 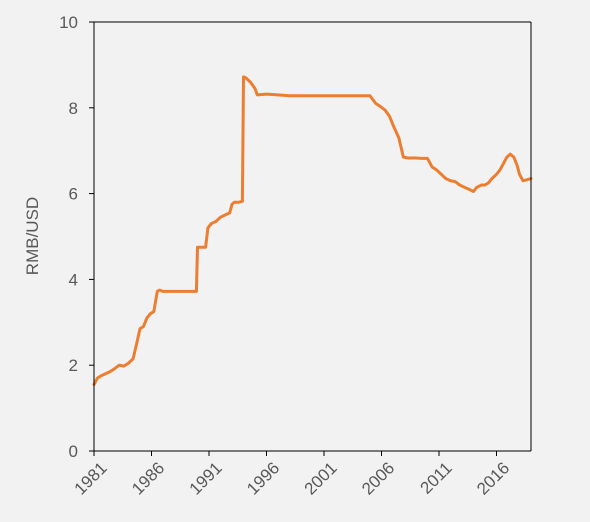 What do you see at coordinates (263, 478) in the screenshot?
I see `x-tick-label: 1996` at bounding box center [263, 478].